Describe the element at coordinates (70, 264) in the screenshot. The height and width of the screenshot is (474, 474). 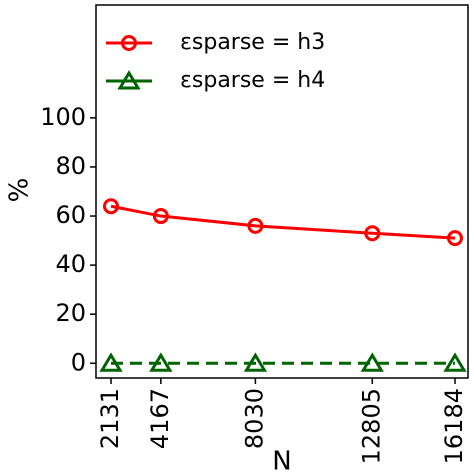
I see `y-tick-label: 40` at that location.